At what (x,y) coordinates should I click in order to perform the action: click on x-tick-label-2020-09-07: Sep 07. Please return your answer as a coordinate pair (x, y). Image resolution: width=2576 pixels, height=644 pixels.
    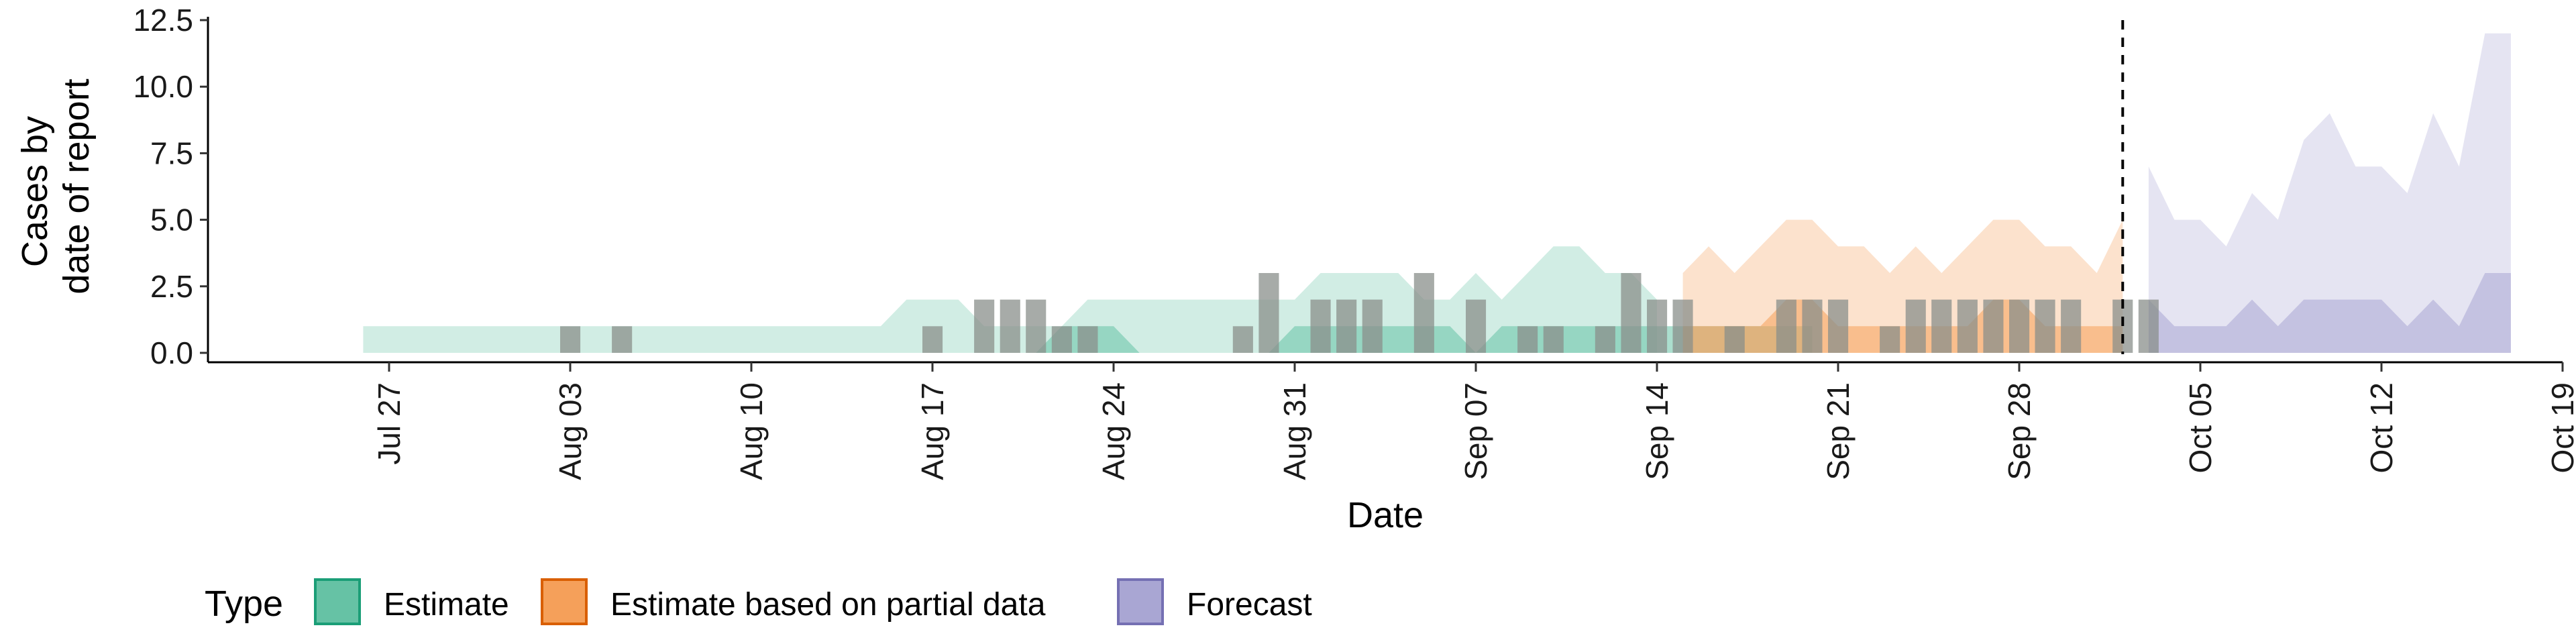
    Looking at the image, I should click on (1475, 431).